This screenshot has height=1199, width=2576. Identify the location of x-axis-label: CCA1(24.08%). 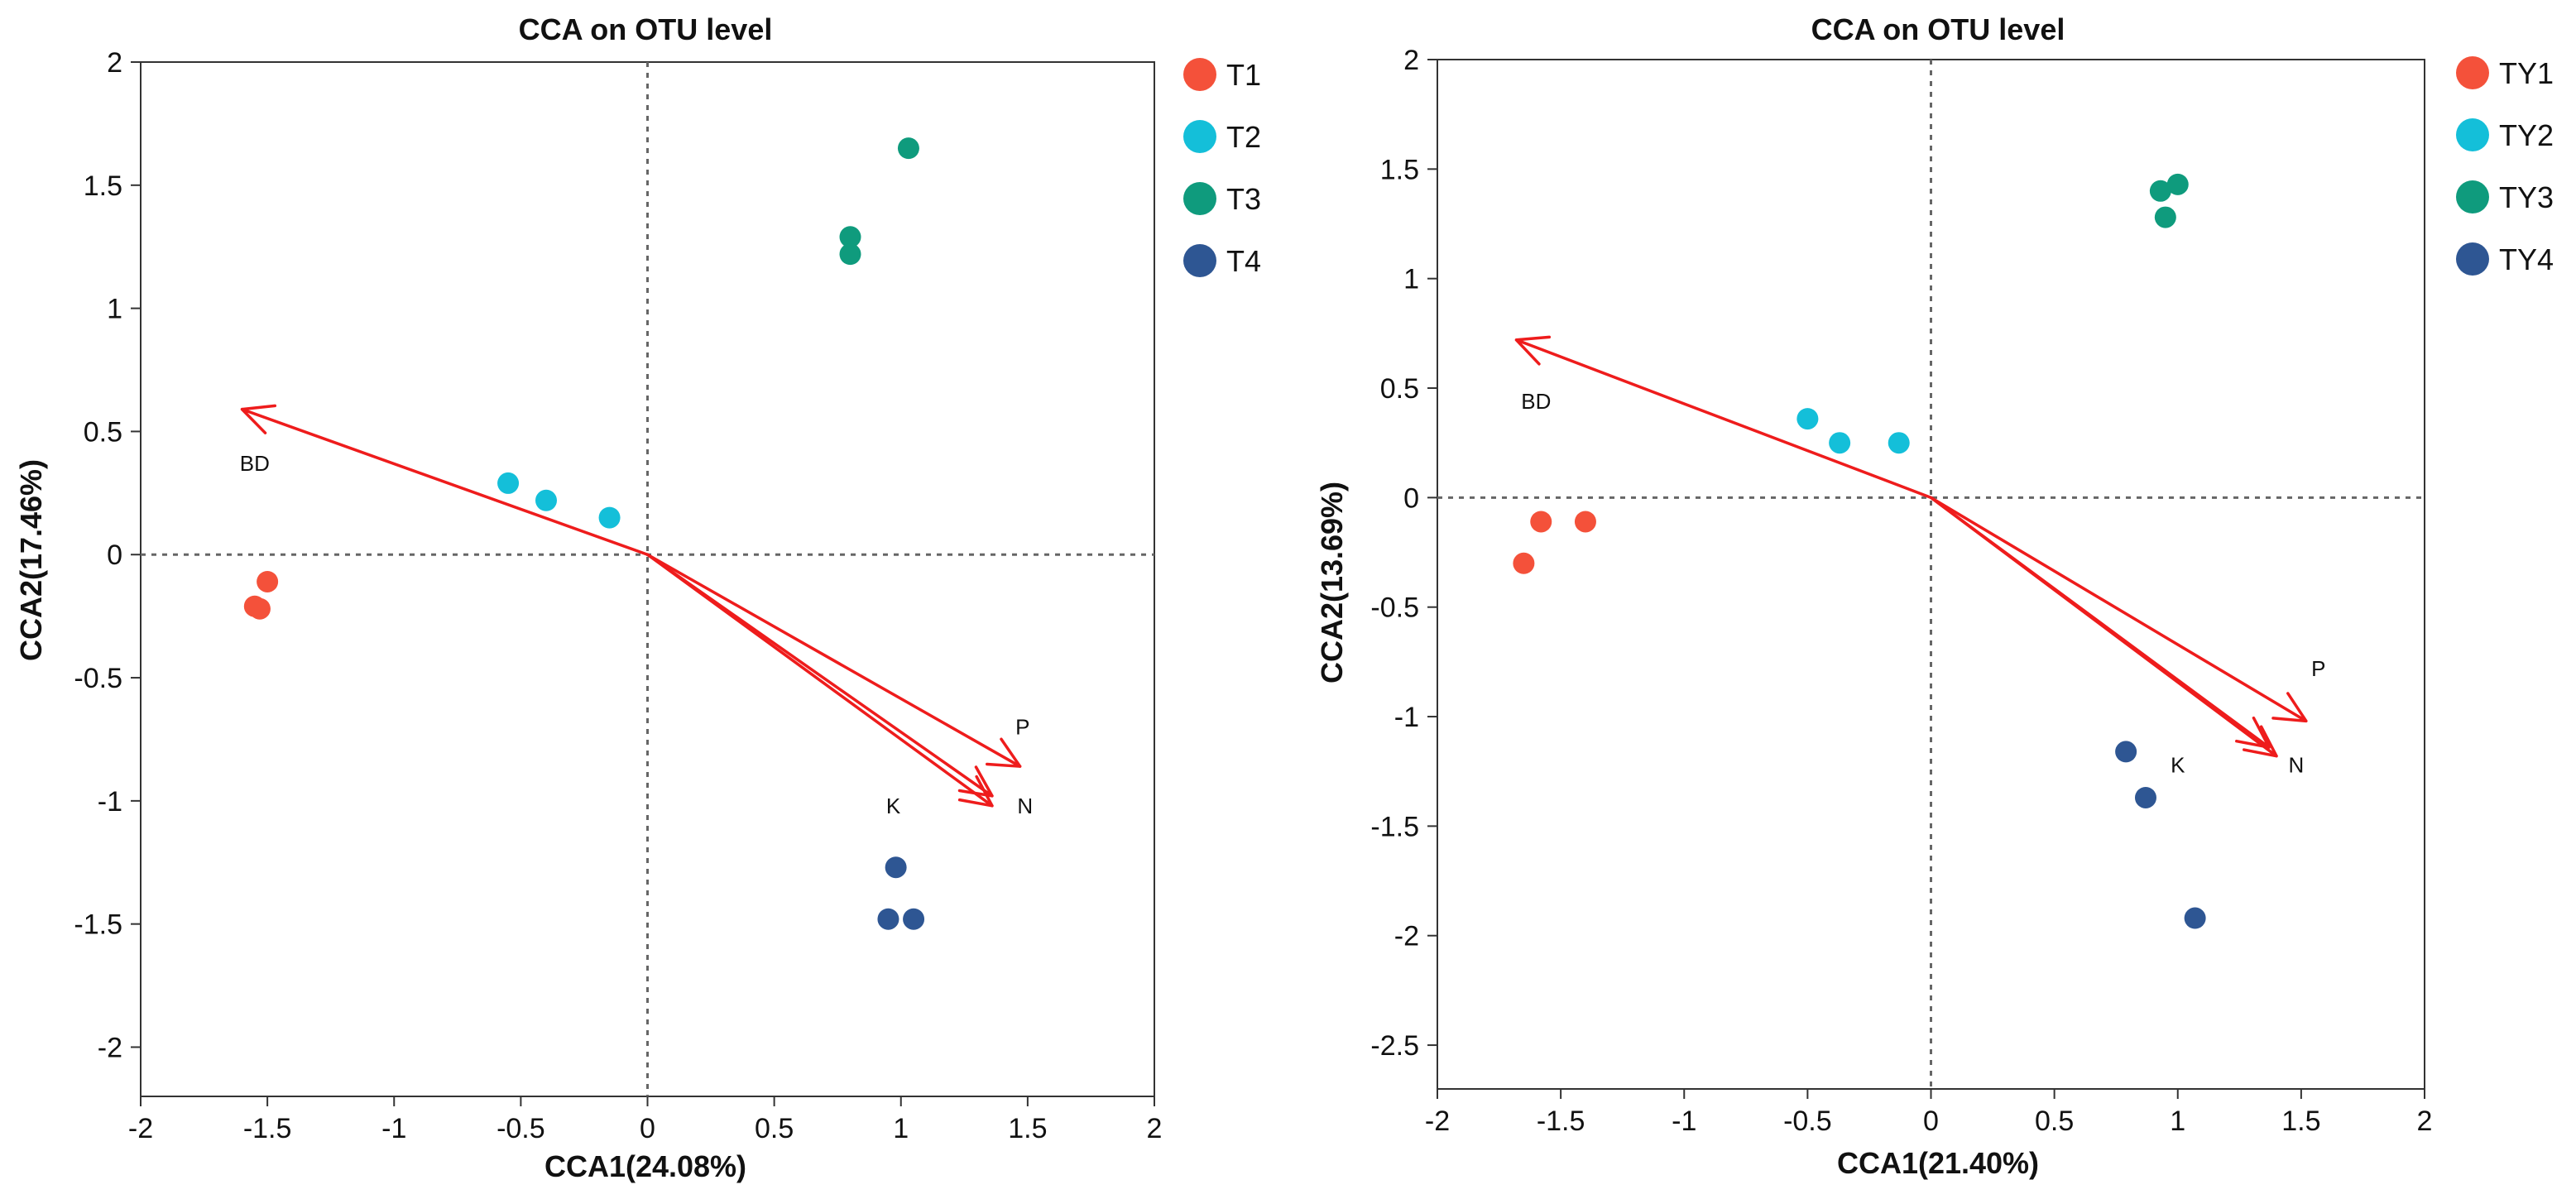
(645, 1166).